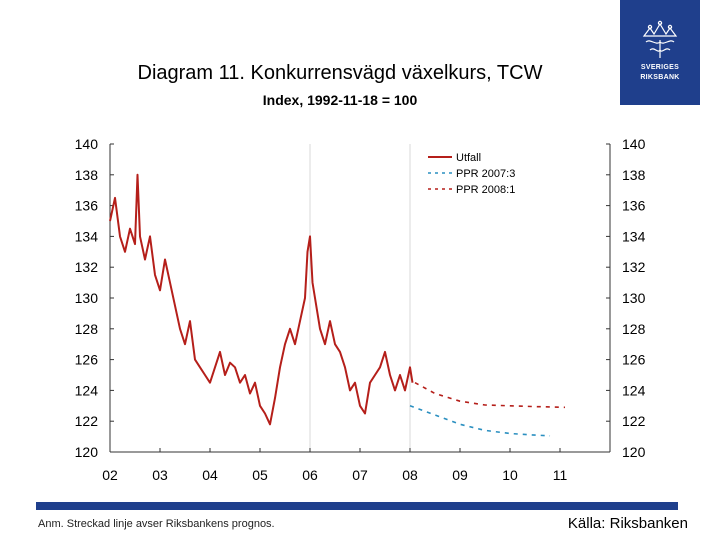 This screenshot has height=540, width=720. What do you see at coordinates (660, 39) in the screenshot?
I see `crown-emblem-icon` at bounding box center [660, 39].